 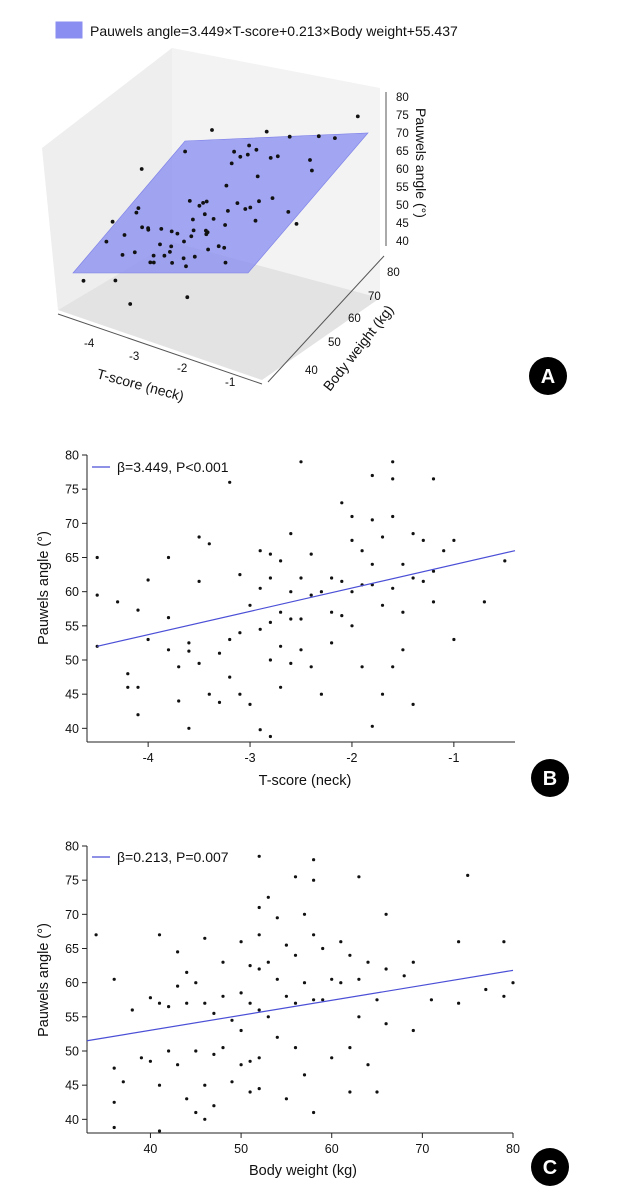 I want to click on y-tick-label: 50, so click(x=334, y=343).